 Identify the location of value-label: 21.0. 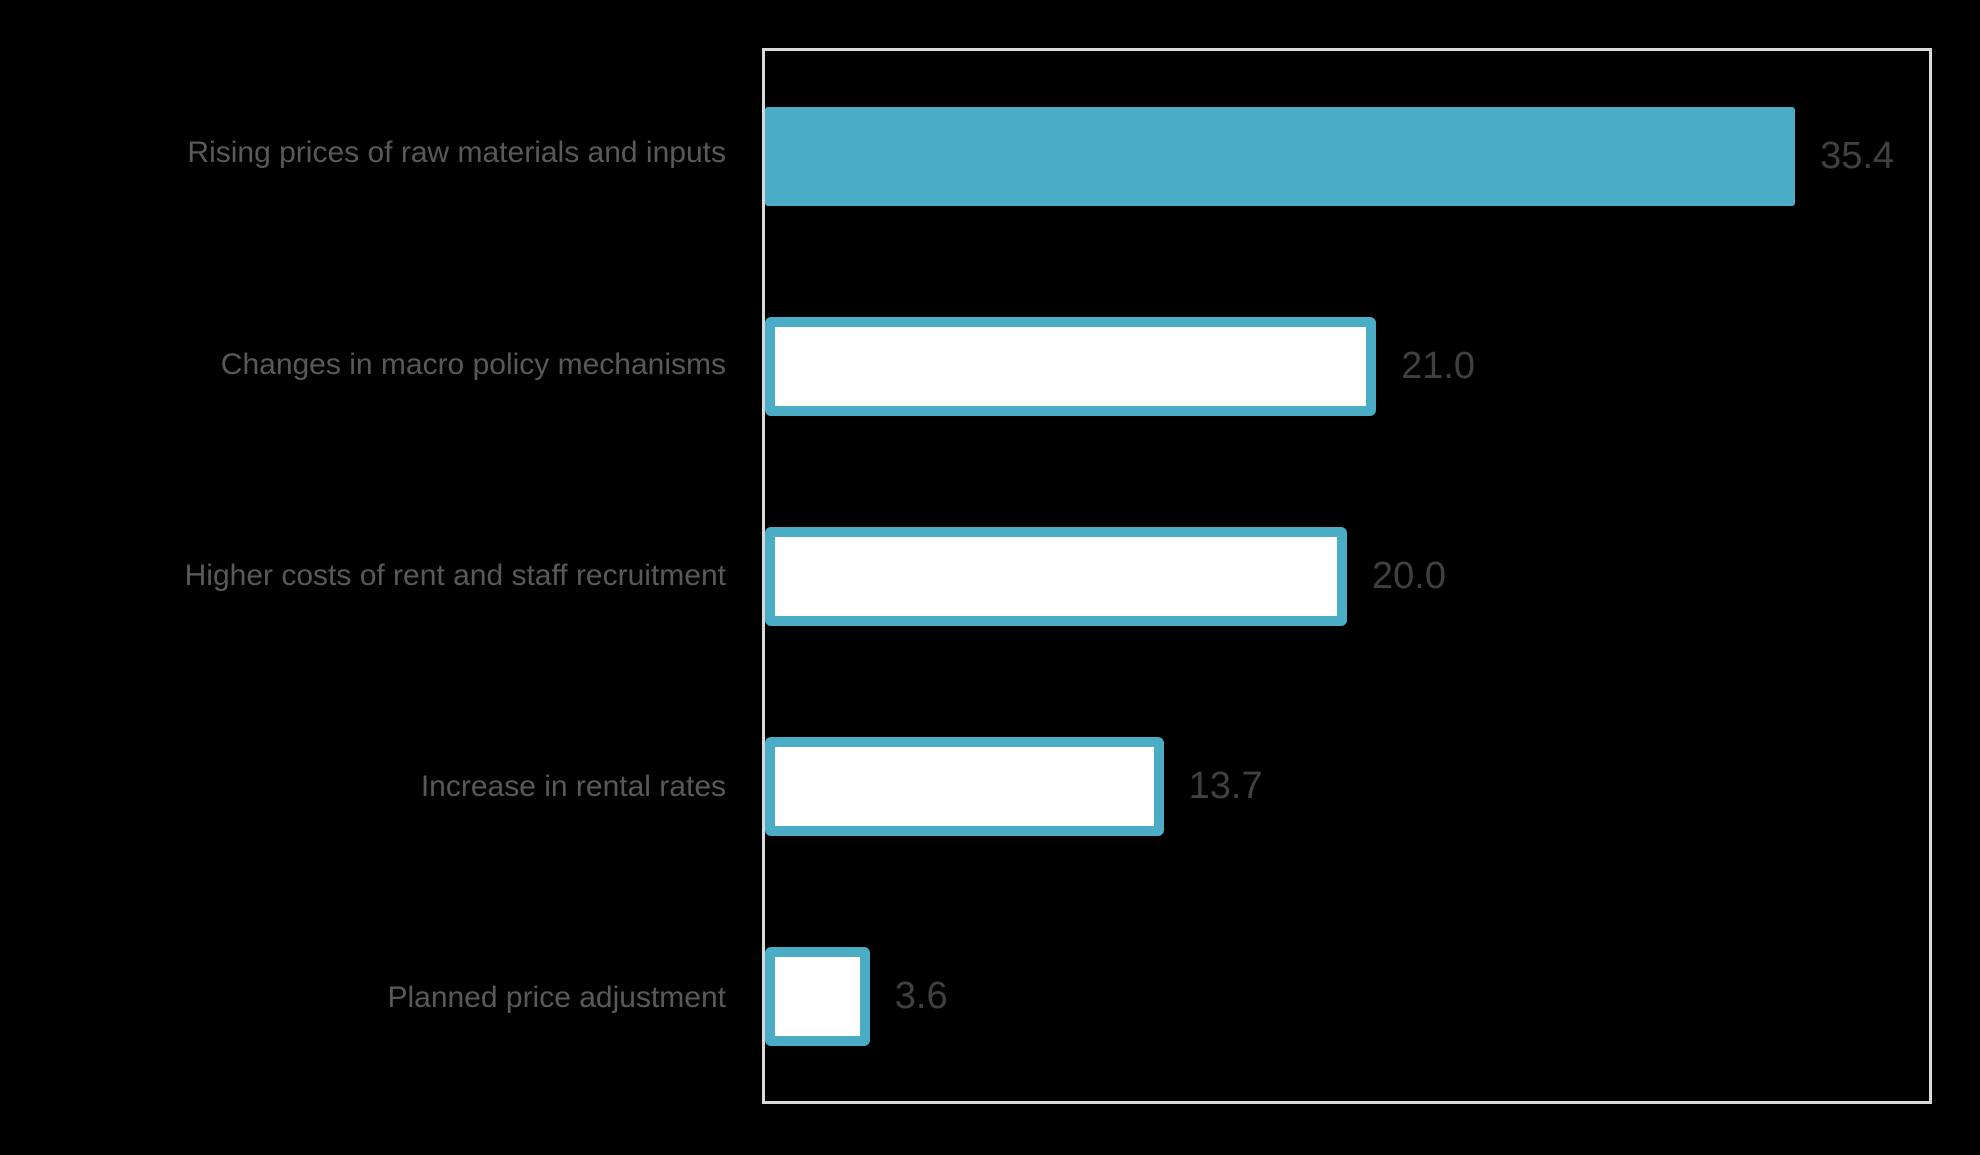
(1438, 365).